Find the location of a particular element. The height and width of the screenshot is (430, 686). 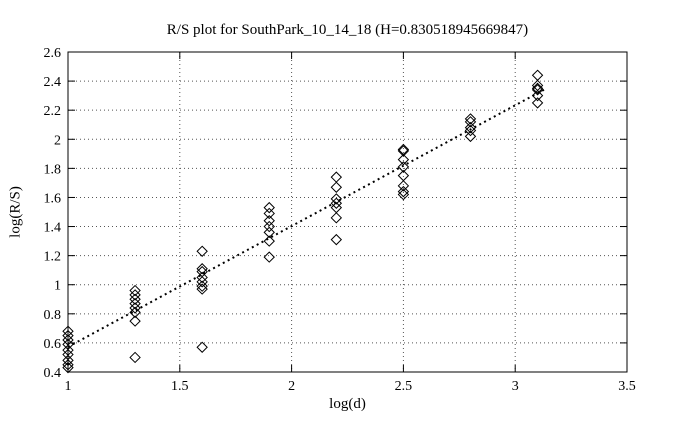

x-tick-label: 3 is located at coordinates (515, 386).